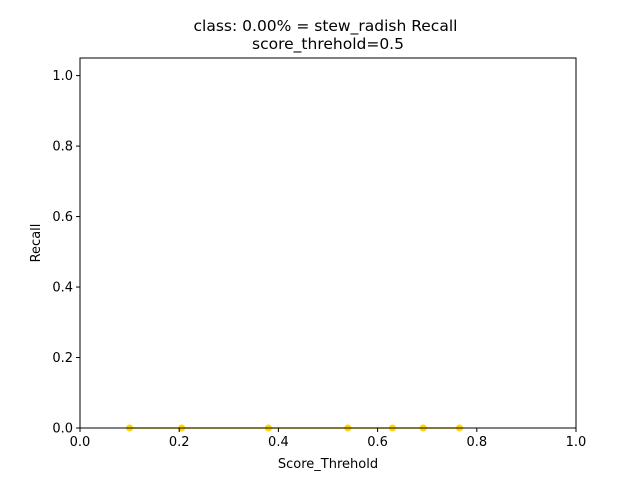  Describe the element at coordinates (326, 26) in the screenshot. I see `chart-title: class: 0.00% = stew_radish Recall` at that location.